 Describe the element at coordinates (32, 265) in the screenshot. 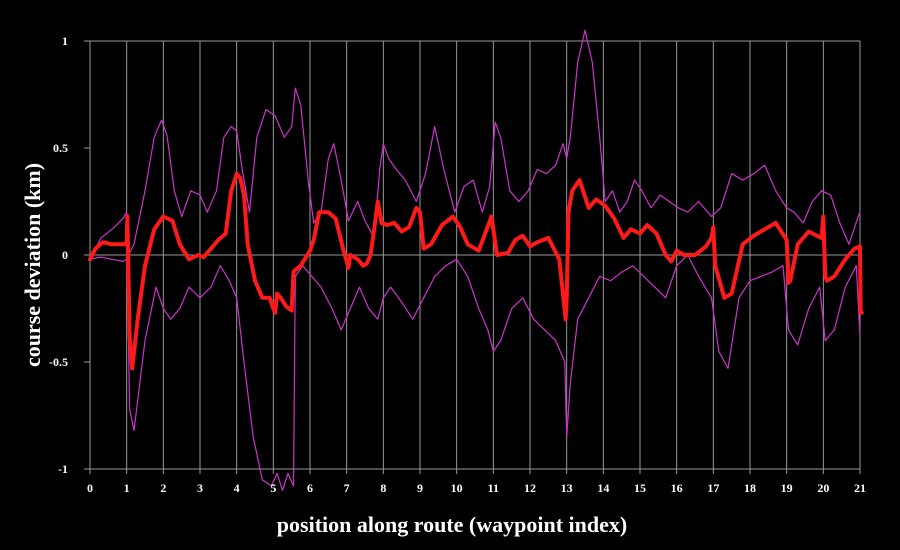

I see `y-axis-title: course deviation (km)` at that location.